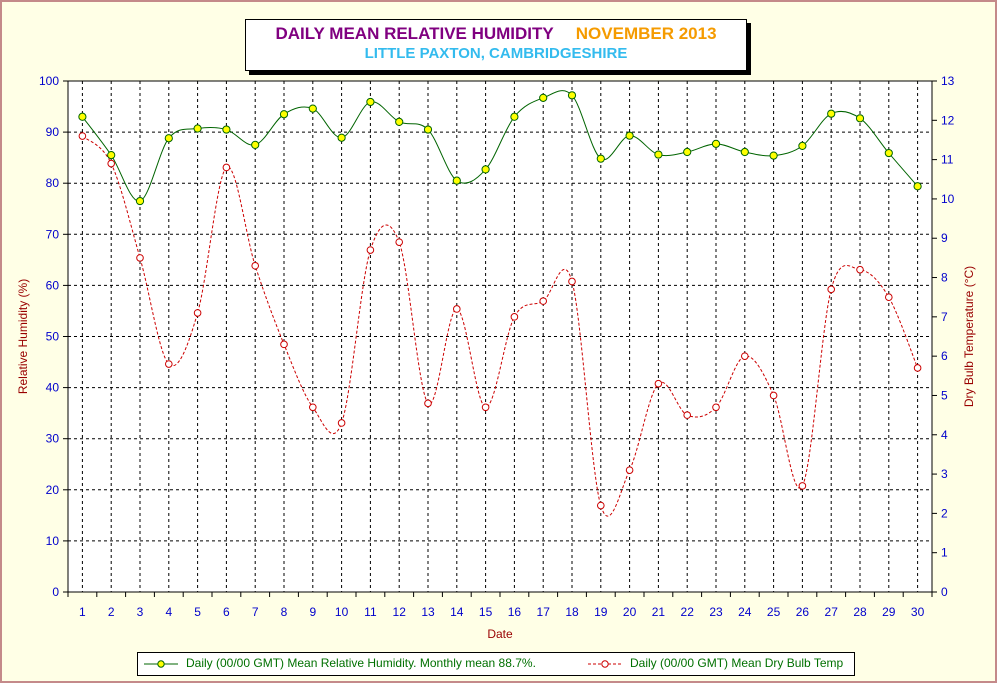 The height and width of the screenshot is (683, 997). What do you see at coordinates (688, 612) in the screenshot?
I see `x-tick-label: 22` at bounding box center [688, 612].